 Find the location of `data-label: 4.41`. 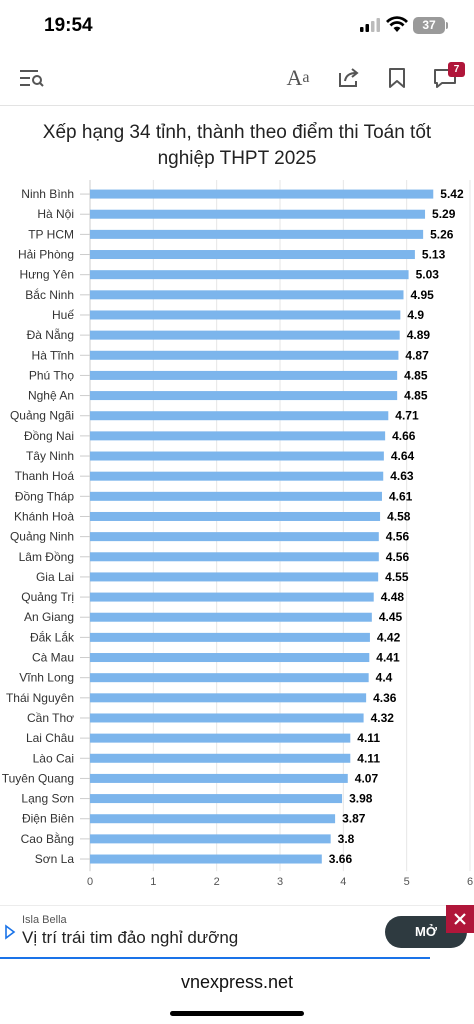

data-label: 4.41 is located at coordinates (388, 658).